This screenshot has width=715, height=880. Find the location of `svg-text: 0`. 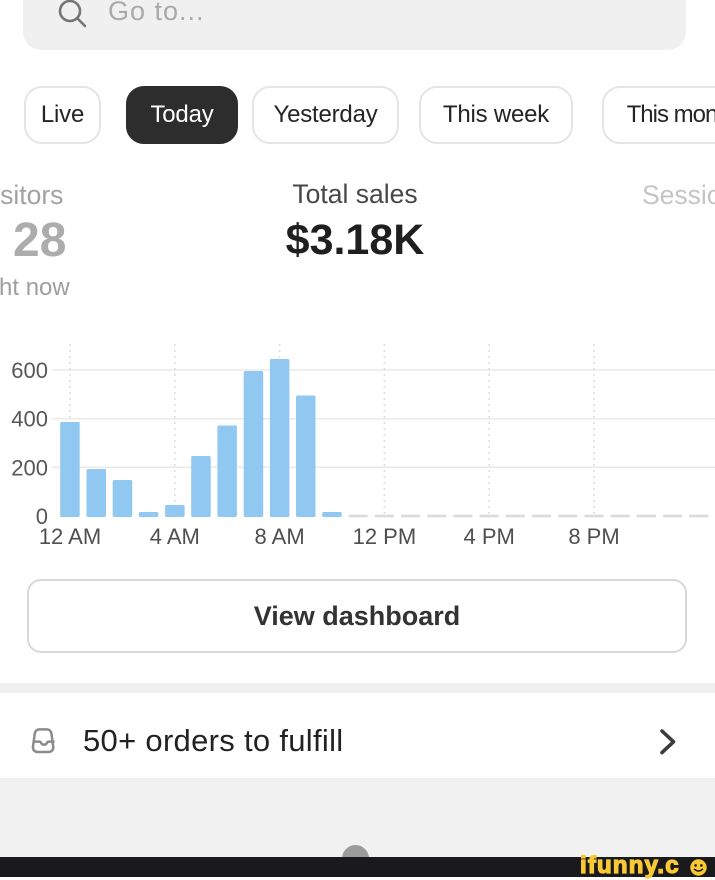

svg-text: 0 is located at coordinates (42, 516).